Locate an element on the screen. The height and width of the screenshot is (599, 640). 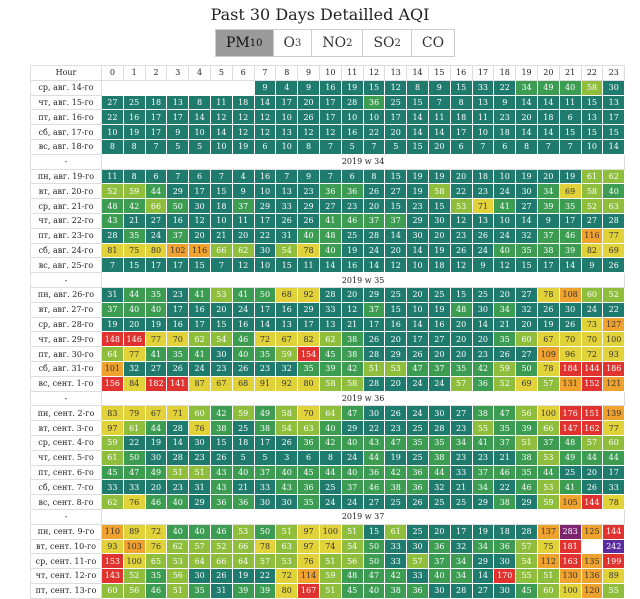
date-label: вт, авг. 27-го is located at coordinates (66, 309).